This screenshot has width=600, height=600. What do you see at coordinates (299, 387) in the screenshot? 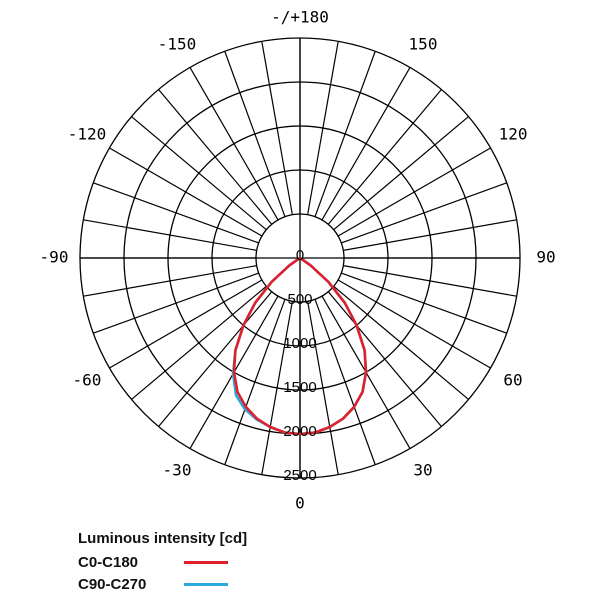
I see `radial-tick-label: 1500` at bounding box center [299, 387].